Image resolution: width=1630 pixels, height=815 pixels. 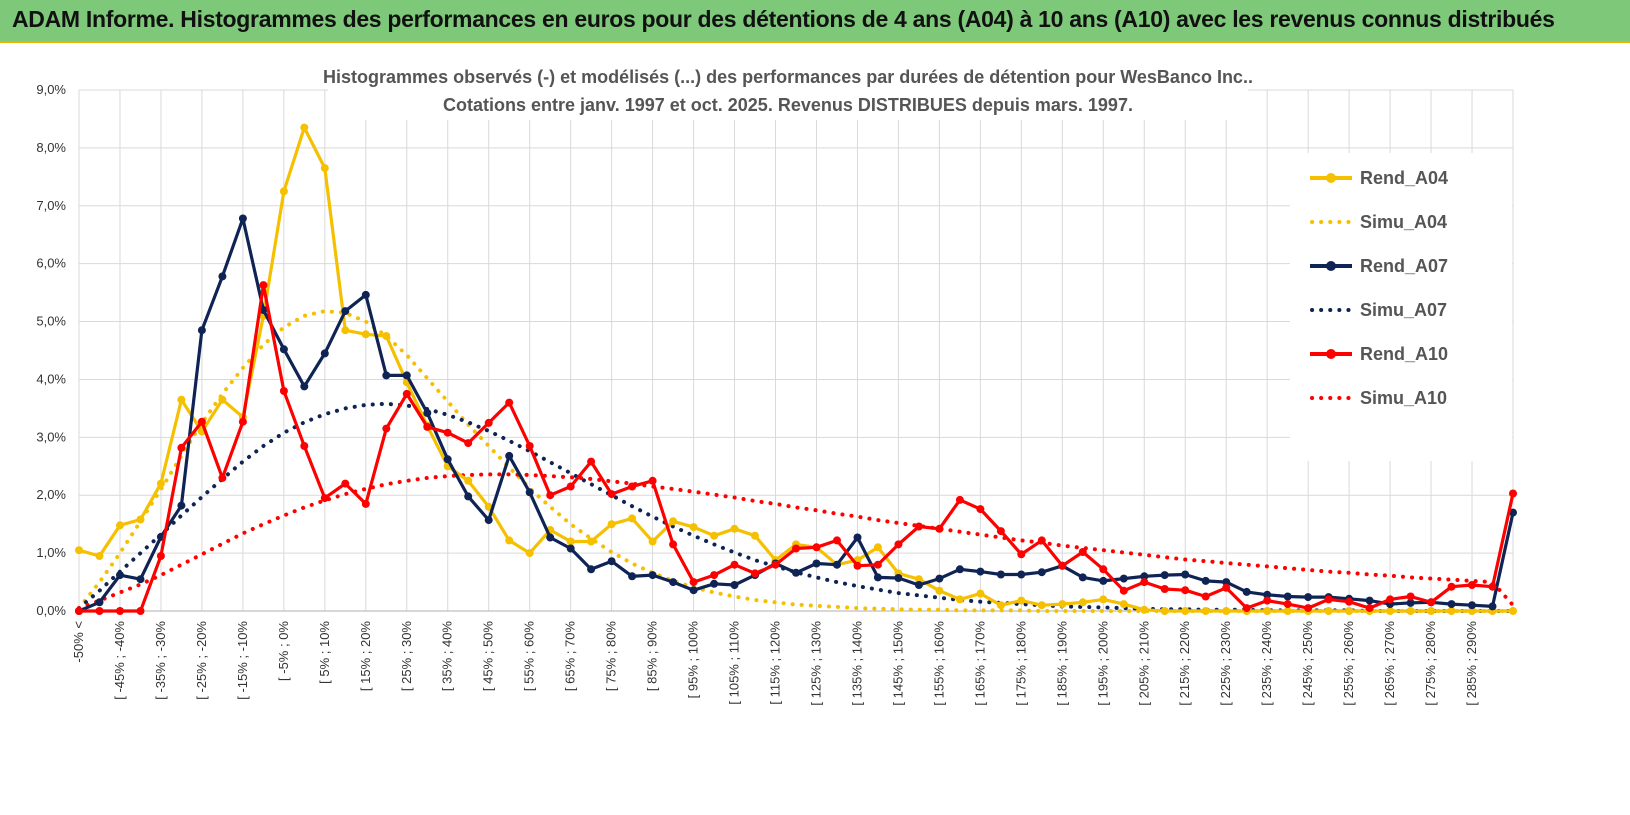 I want to click on legend-item-Rend_A04: Rend_A04, so click(x=1379, y=178).